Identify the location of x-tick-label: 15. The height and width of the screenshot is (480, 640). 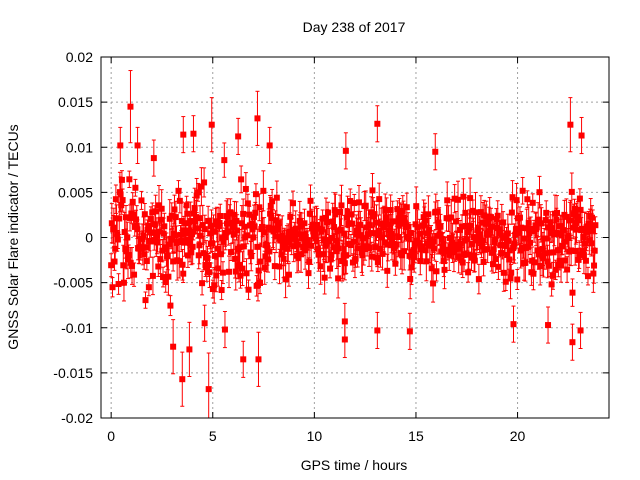
(416, 436).